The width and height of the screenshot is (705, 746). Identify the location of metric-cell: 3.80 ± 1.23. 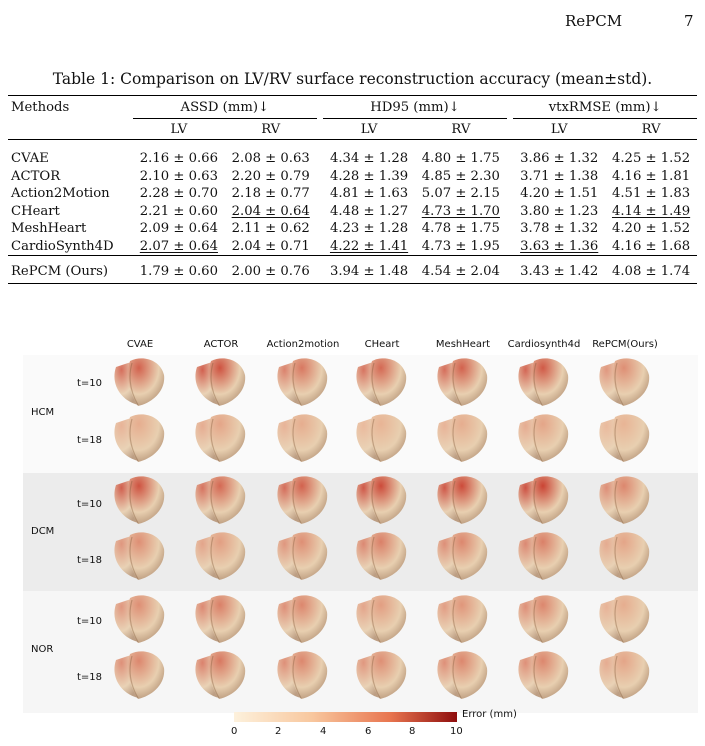
(559, 211).